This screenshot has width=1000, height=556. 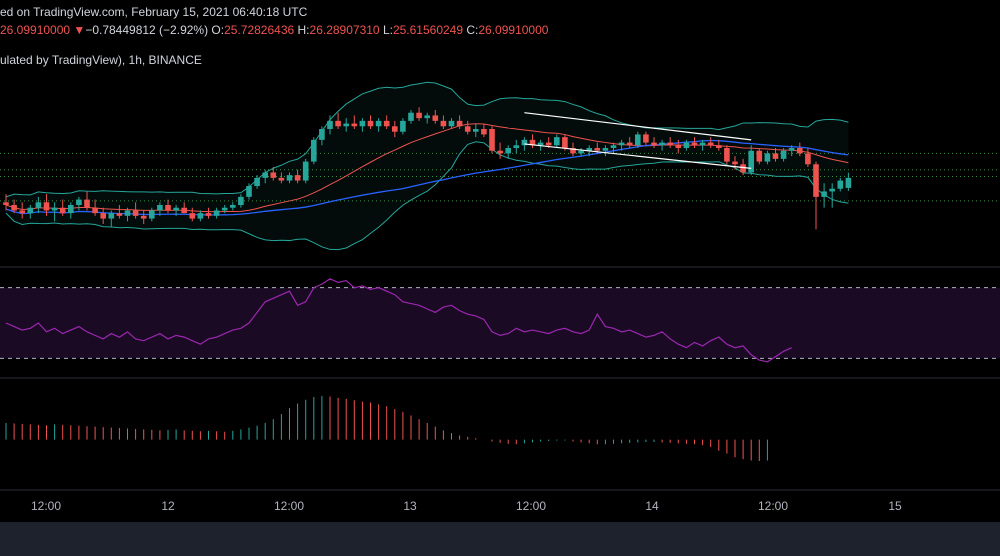 What do you see at coordinates (79, 30) in the screenshot?
I see `down-arrow-icon: ▼` at bounding box center [79, 30].